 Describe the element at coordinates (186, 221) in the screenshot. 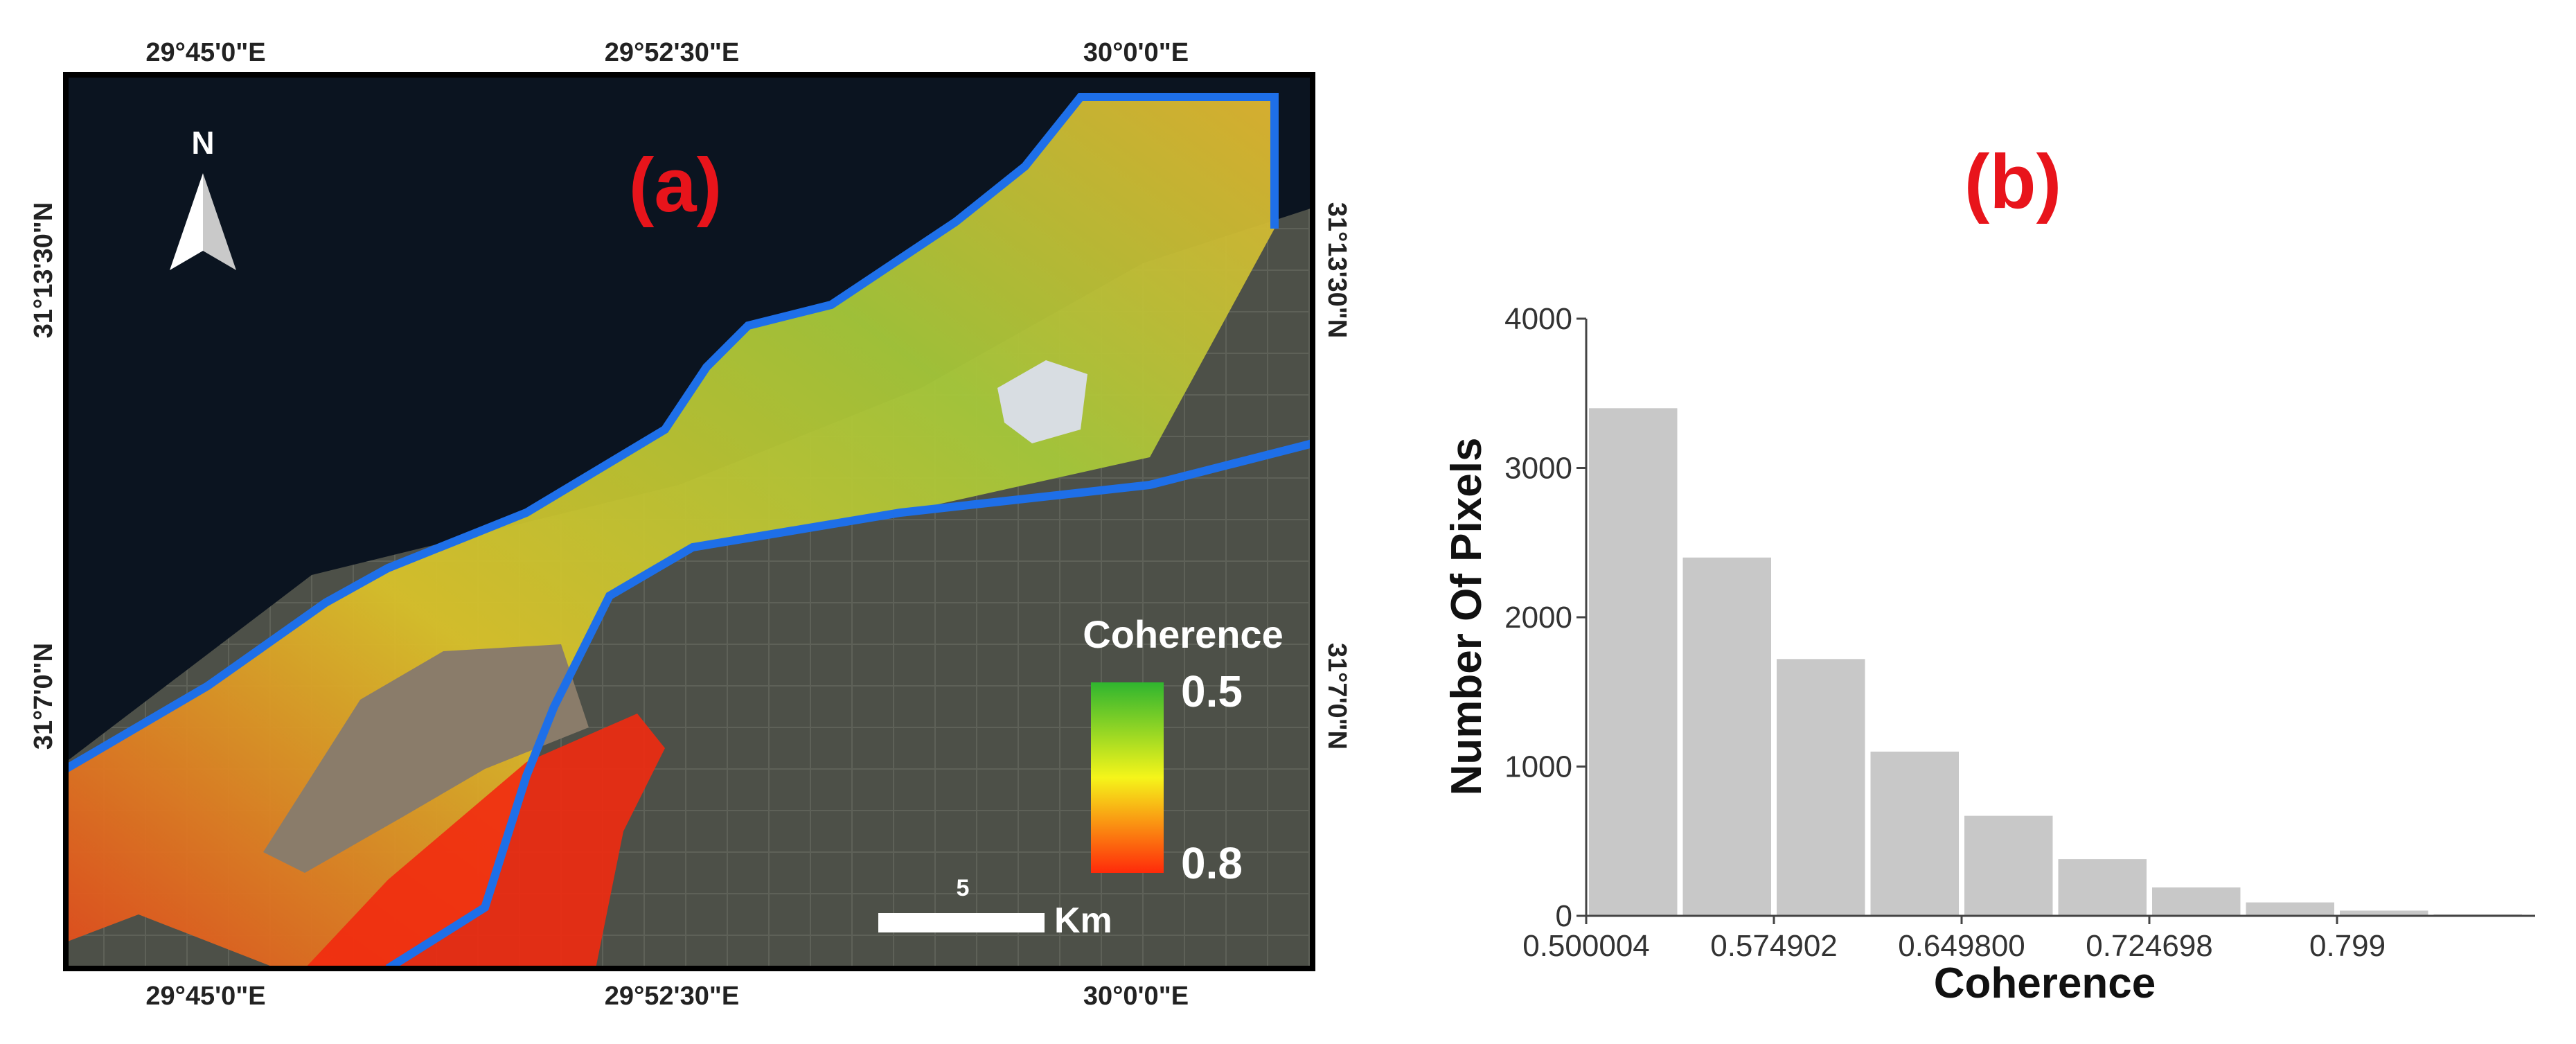

I see `north-arrow-icon` at that location.